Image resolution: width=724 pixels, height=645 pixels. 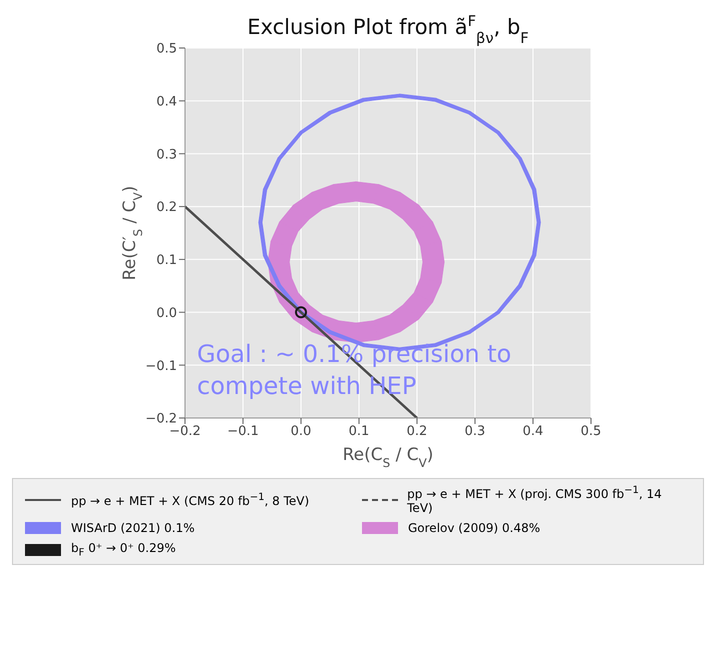 What do you see at coordinates (166, 49) in the screenshot?
I see `y-tick-label: 0.5` at bounding box center [166, 49].